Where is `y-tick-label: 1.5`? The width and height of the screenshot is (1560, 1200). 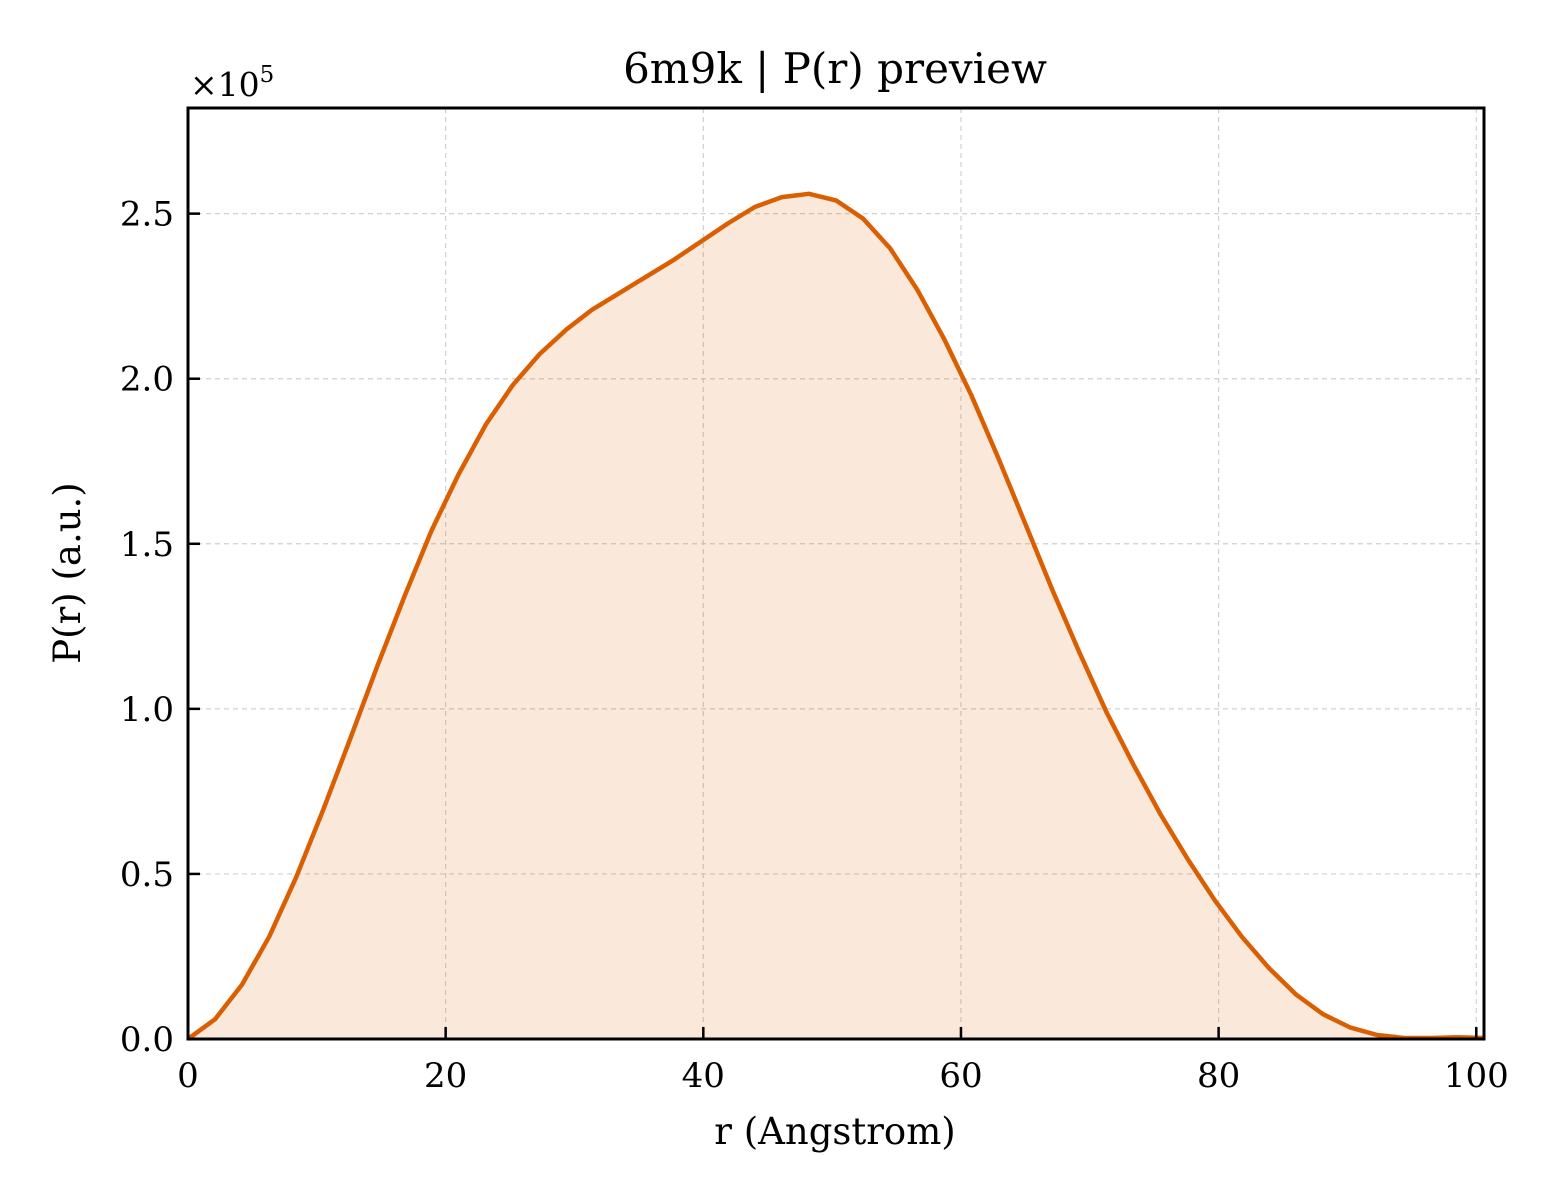 y-tick-label: 1.5 is located at coordinates (147, 545).